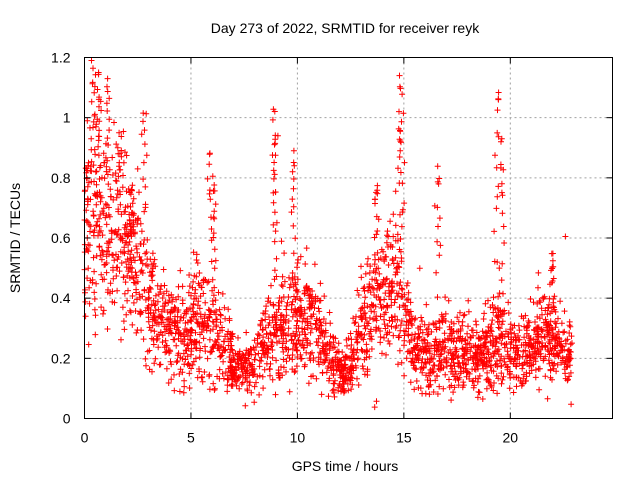  What do you see at coordinates (61, 358) in the screenshot?
I see `y-tick-label: 0.2` at bounding box center [61, 358].